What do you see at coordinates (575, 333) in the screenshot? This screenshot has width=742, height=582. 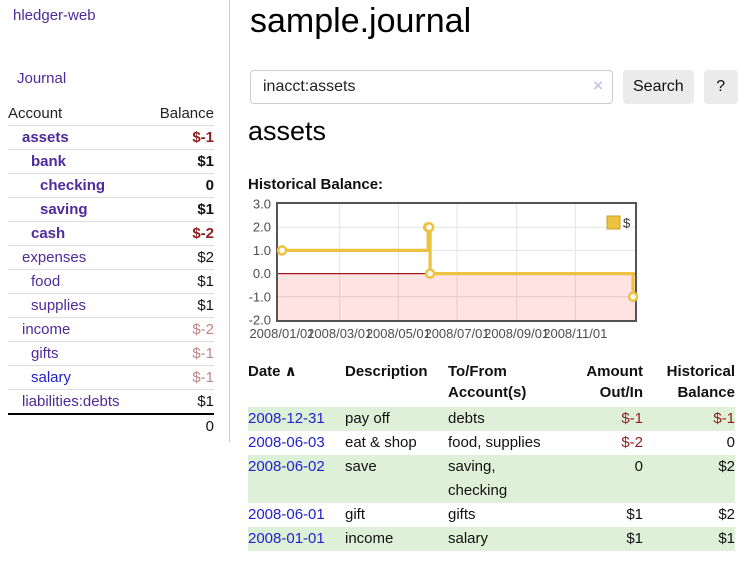 I see `svg-text: 2008/11/01` at bounding box center [575, 333].